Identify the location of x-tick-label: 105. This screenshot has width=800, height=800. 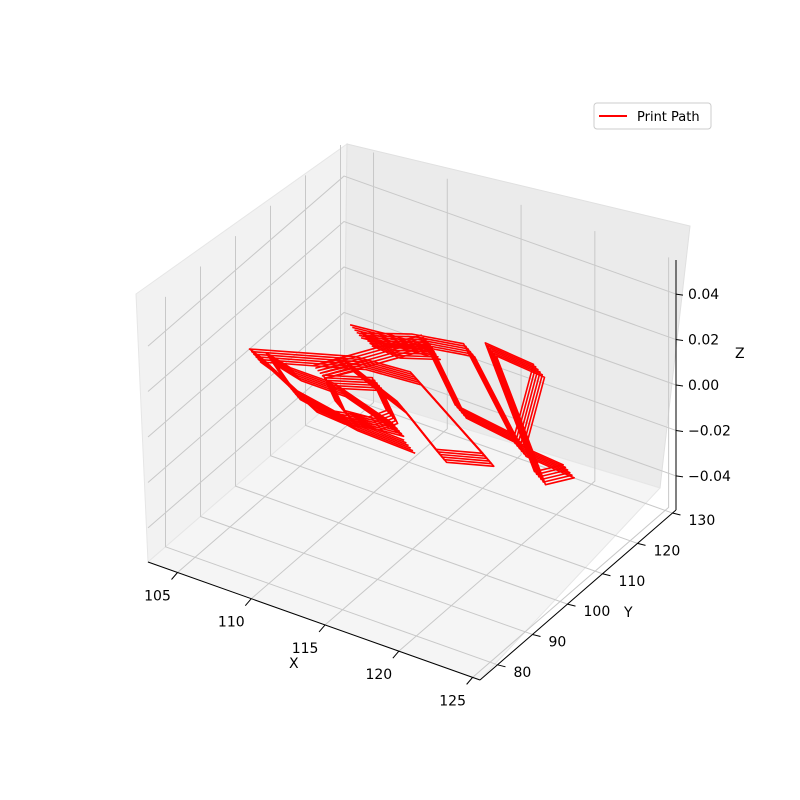
(157, 596).